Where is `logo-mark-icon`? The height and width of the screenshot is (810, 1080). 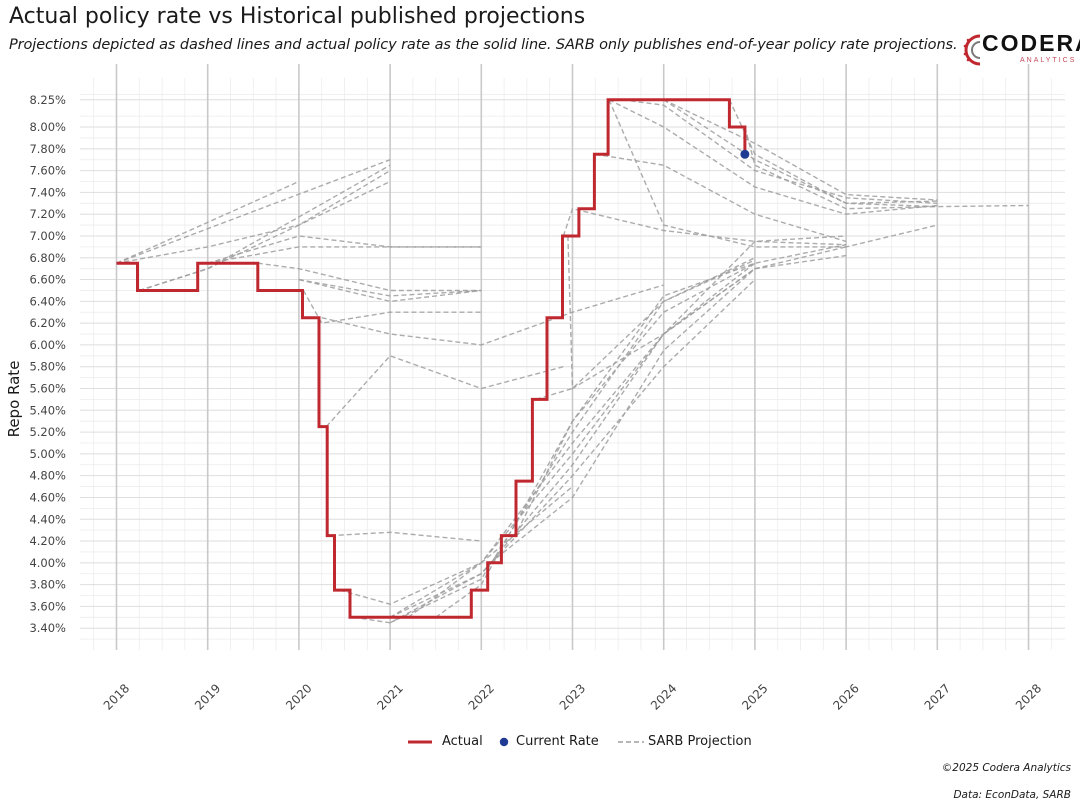 logo-mark-icon is located at coordinates (972, 50).